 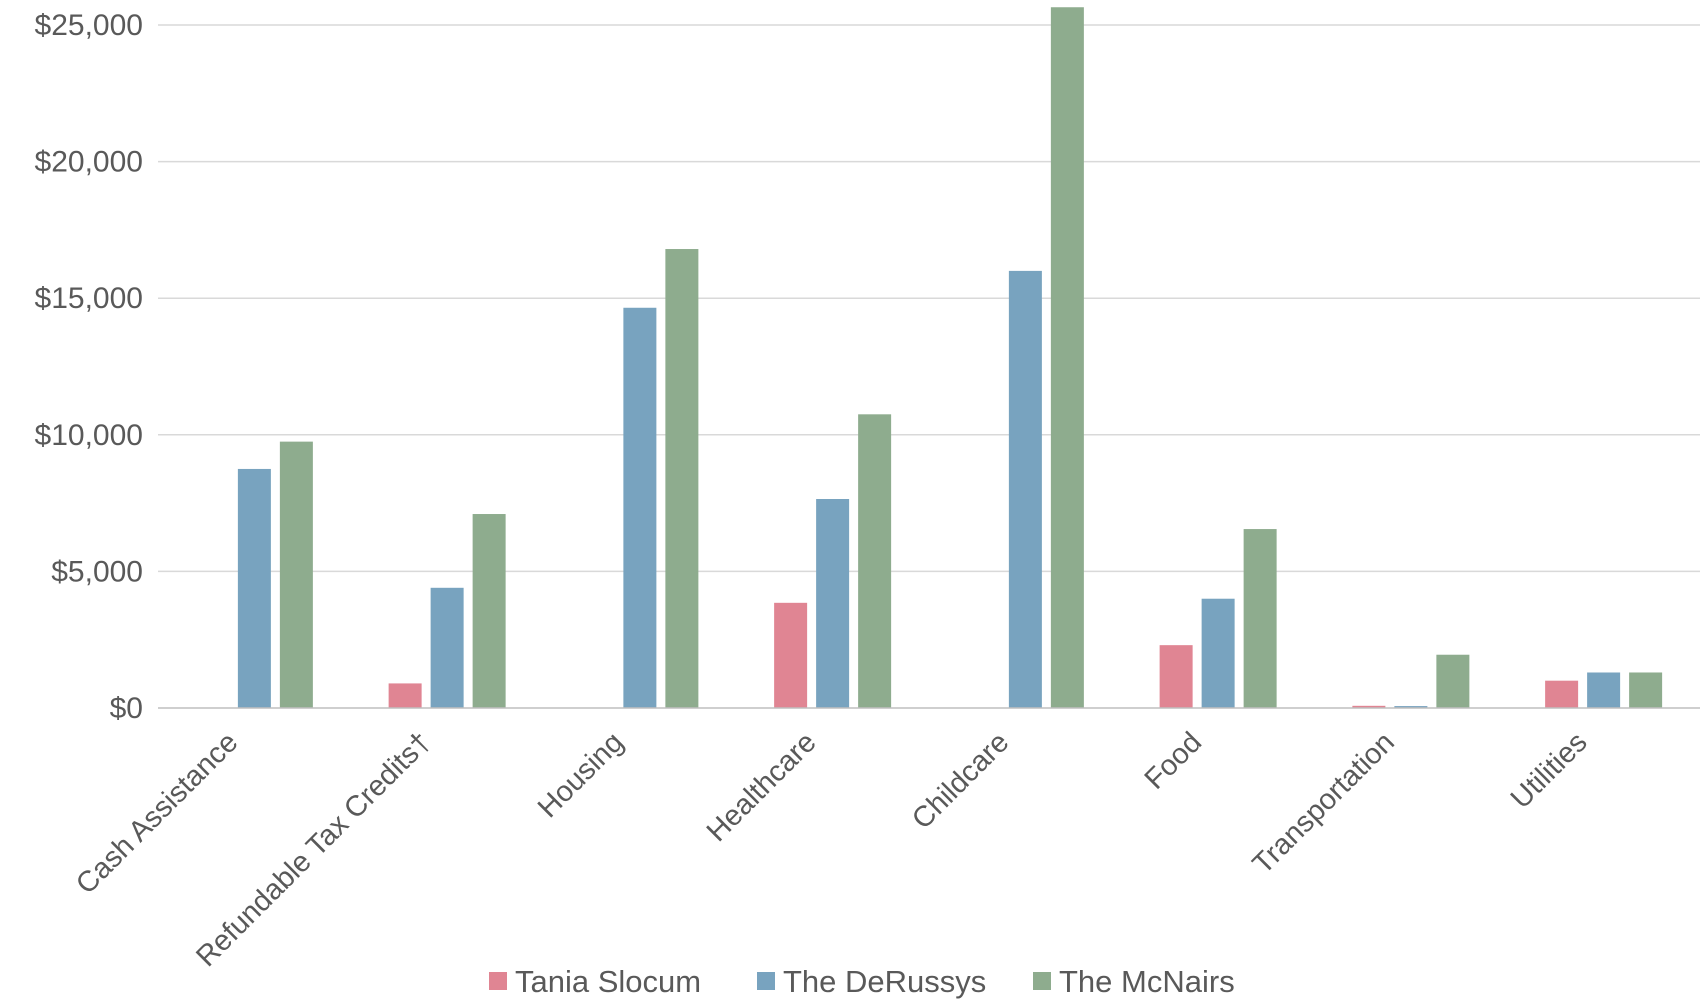 I want to click on y-tick-label: $25,000, so click(x=89, y=25).